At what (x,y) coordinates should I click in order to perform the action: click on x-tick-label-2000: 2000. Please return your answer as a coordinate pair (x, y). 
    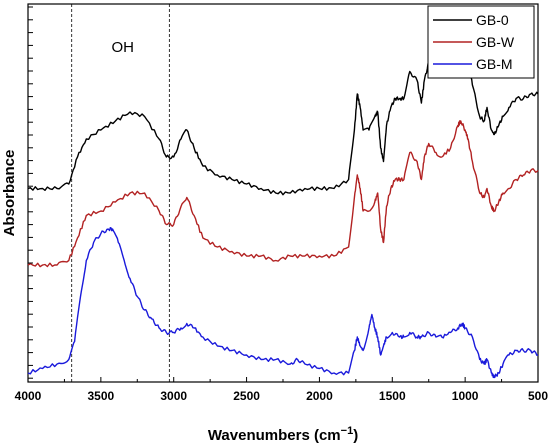
    Looking at the image, I should click on (319, 396).